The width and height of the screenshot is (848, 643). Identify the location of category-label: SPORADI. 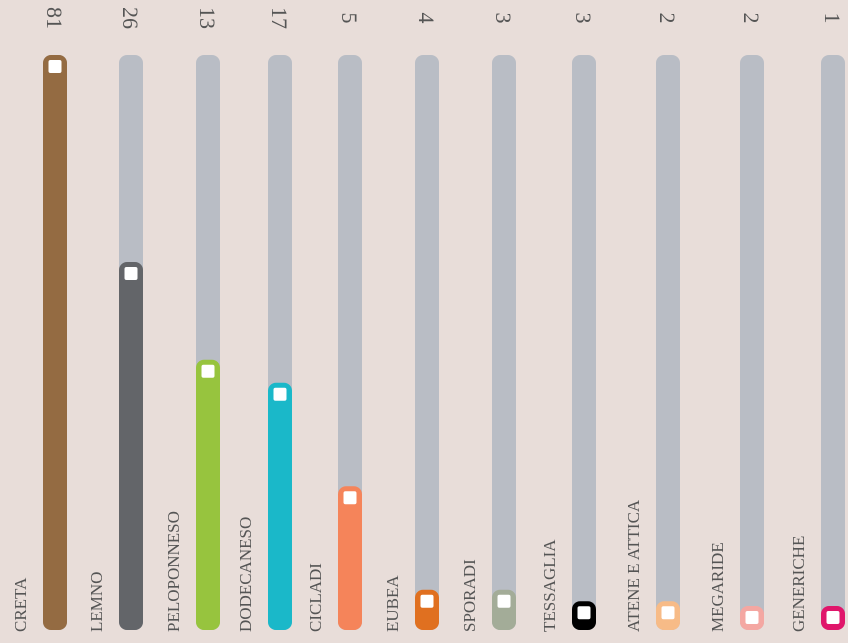
(469, 595).